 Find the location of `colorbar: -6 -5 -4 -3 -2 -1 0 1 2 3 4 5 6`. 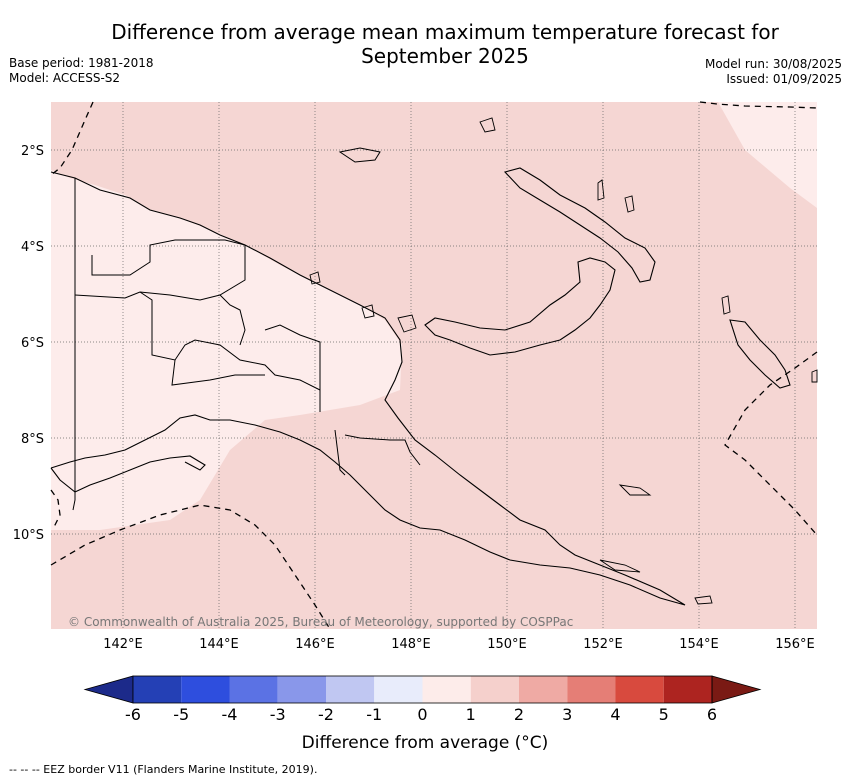

colorbar: -6 -5 -4 -3 -2 -1 0 1 2 3 4 5 6 is located at coordinates (422, 699).